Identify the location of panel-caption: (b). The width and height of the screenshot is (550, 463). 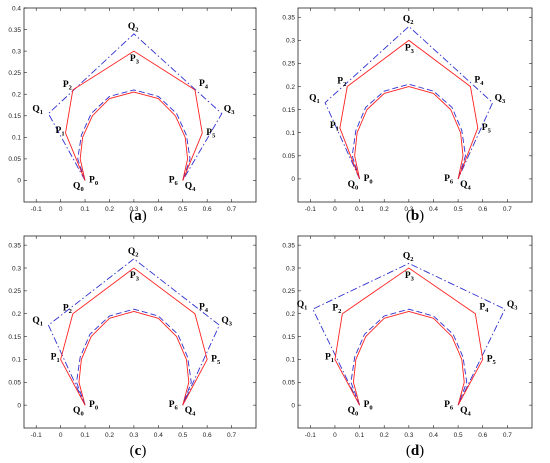
(415, 216).